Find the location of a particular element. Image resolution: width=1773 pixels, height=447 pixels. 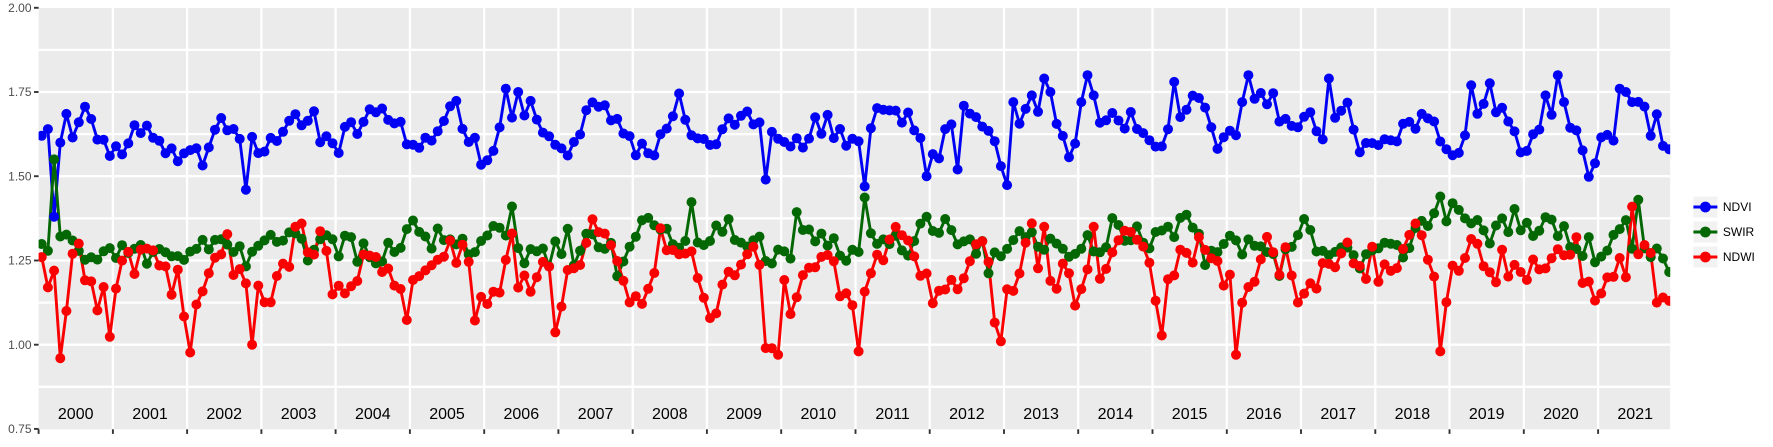

svg-text: 1.25 is located at coordinates (20, 261).